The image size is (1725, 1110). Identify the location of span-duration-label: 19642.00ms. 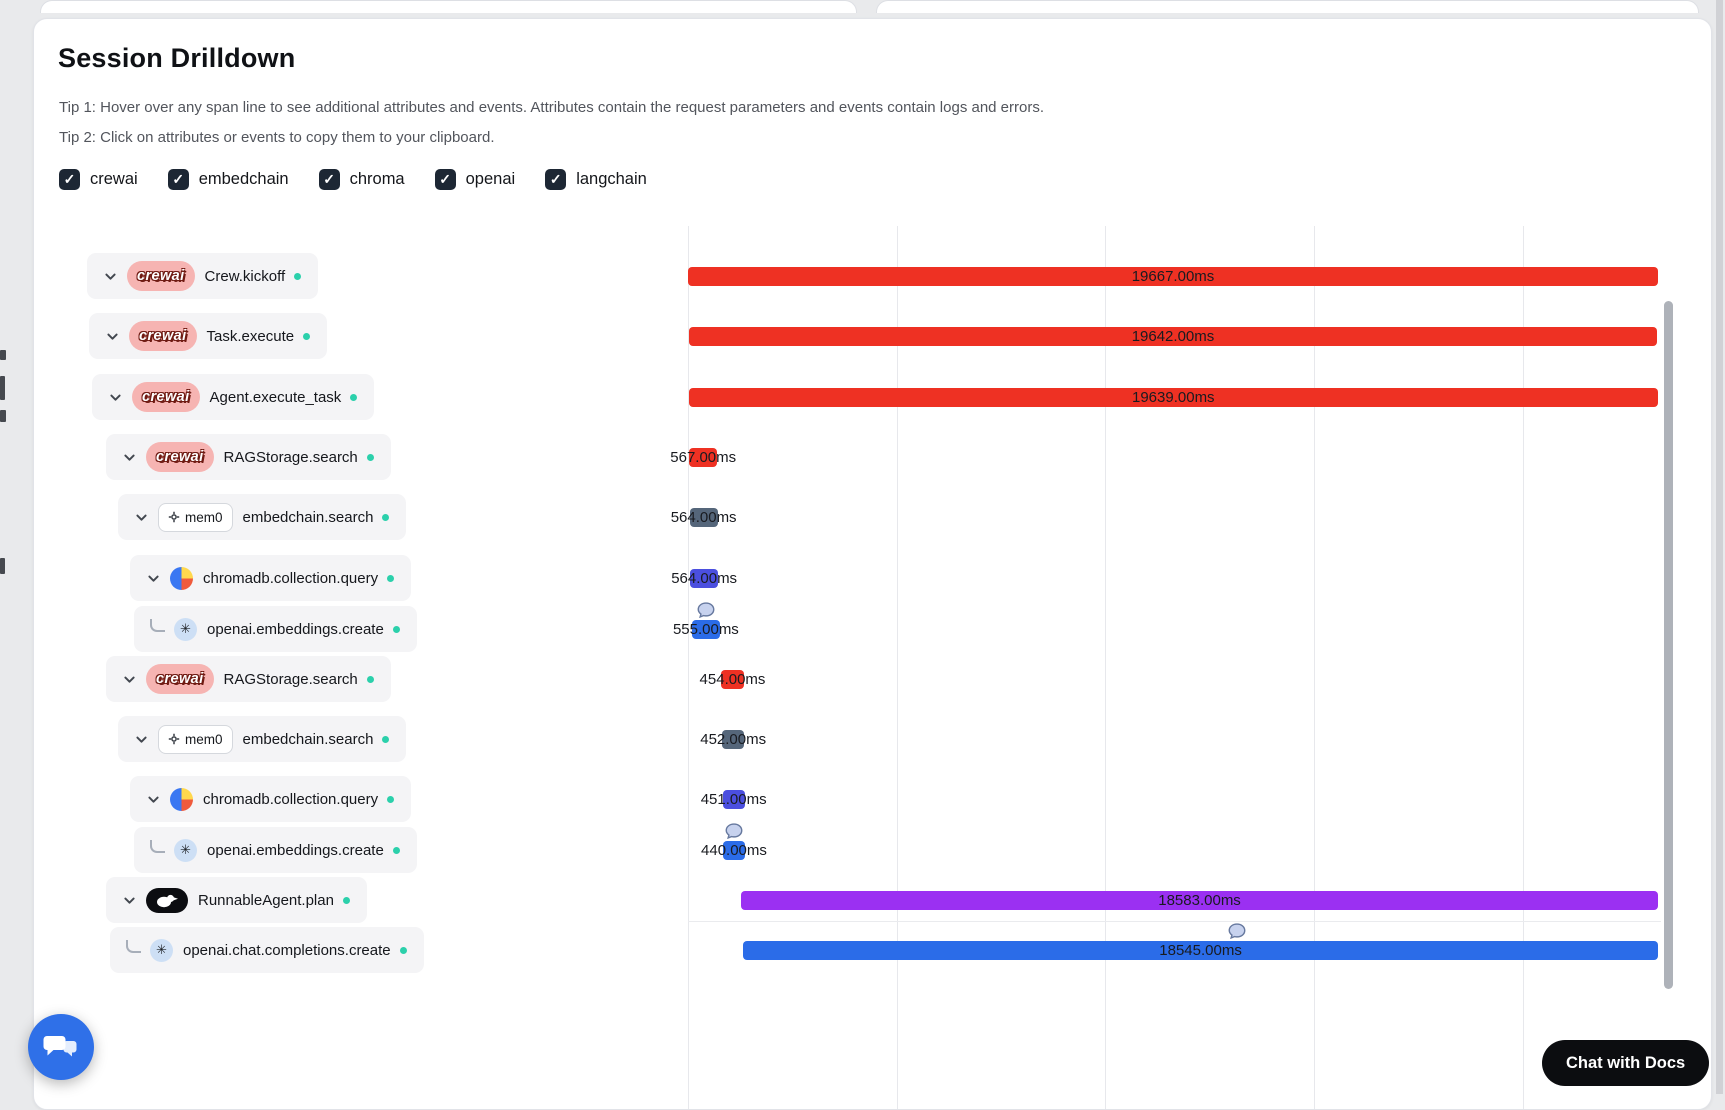
(1173, 336).